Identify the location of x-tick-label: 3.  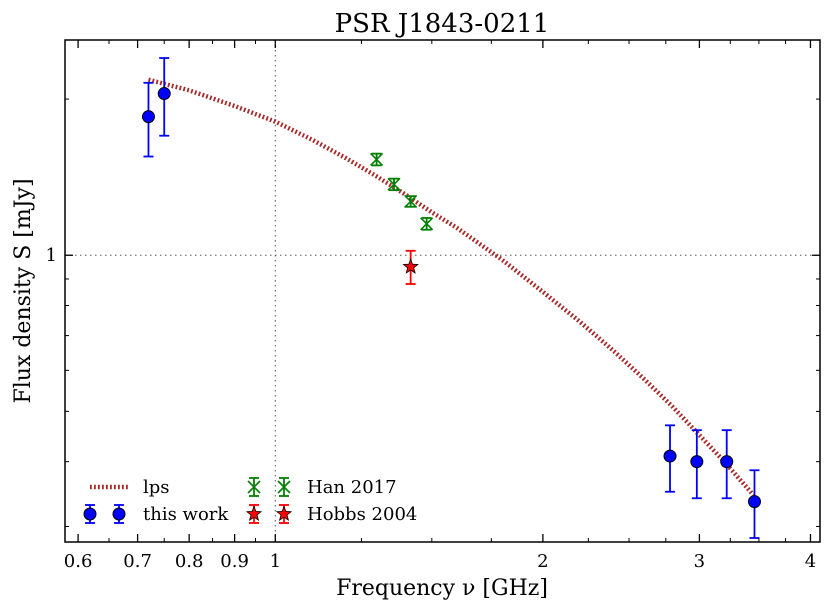
(699, 561).